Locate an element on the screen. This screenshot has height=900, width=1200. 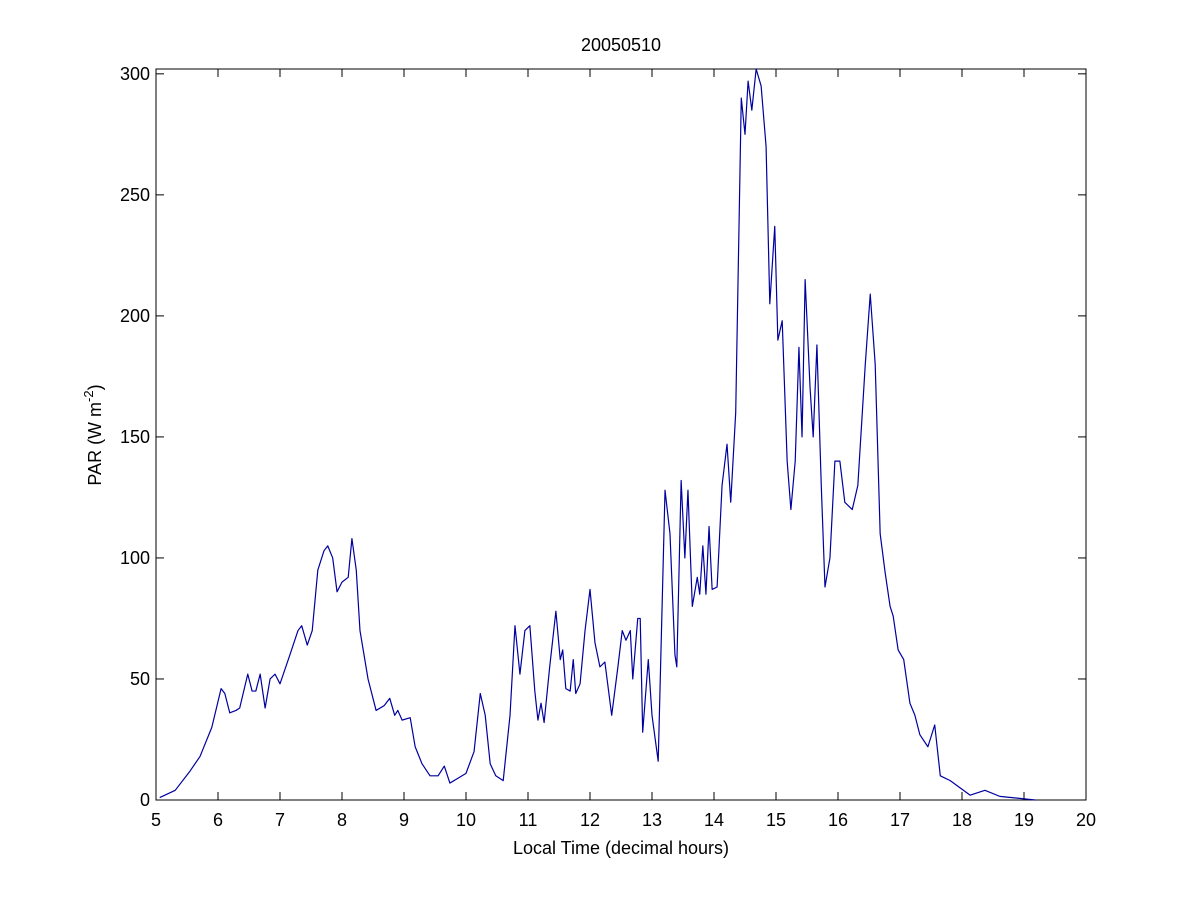
x-tick-label: 18 is located at coordinates (962, 820).